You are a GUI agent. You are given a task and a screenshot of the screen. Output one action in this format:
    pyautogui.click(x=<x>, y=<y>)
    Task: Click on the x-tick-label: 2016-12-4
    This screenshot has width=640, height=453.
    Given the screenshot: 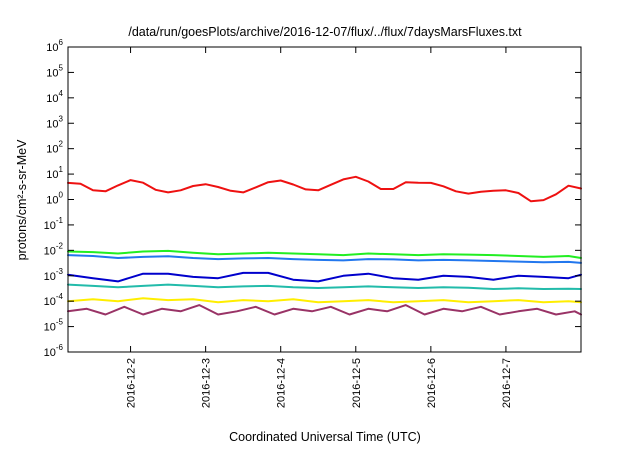 What is the action you would take?
    pyautogui.click(x=282, y=383)
    